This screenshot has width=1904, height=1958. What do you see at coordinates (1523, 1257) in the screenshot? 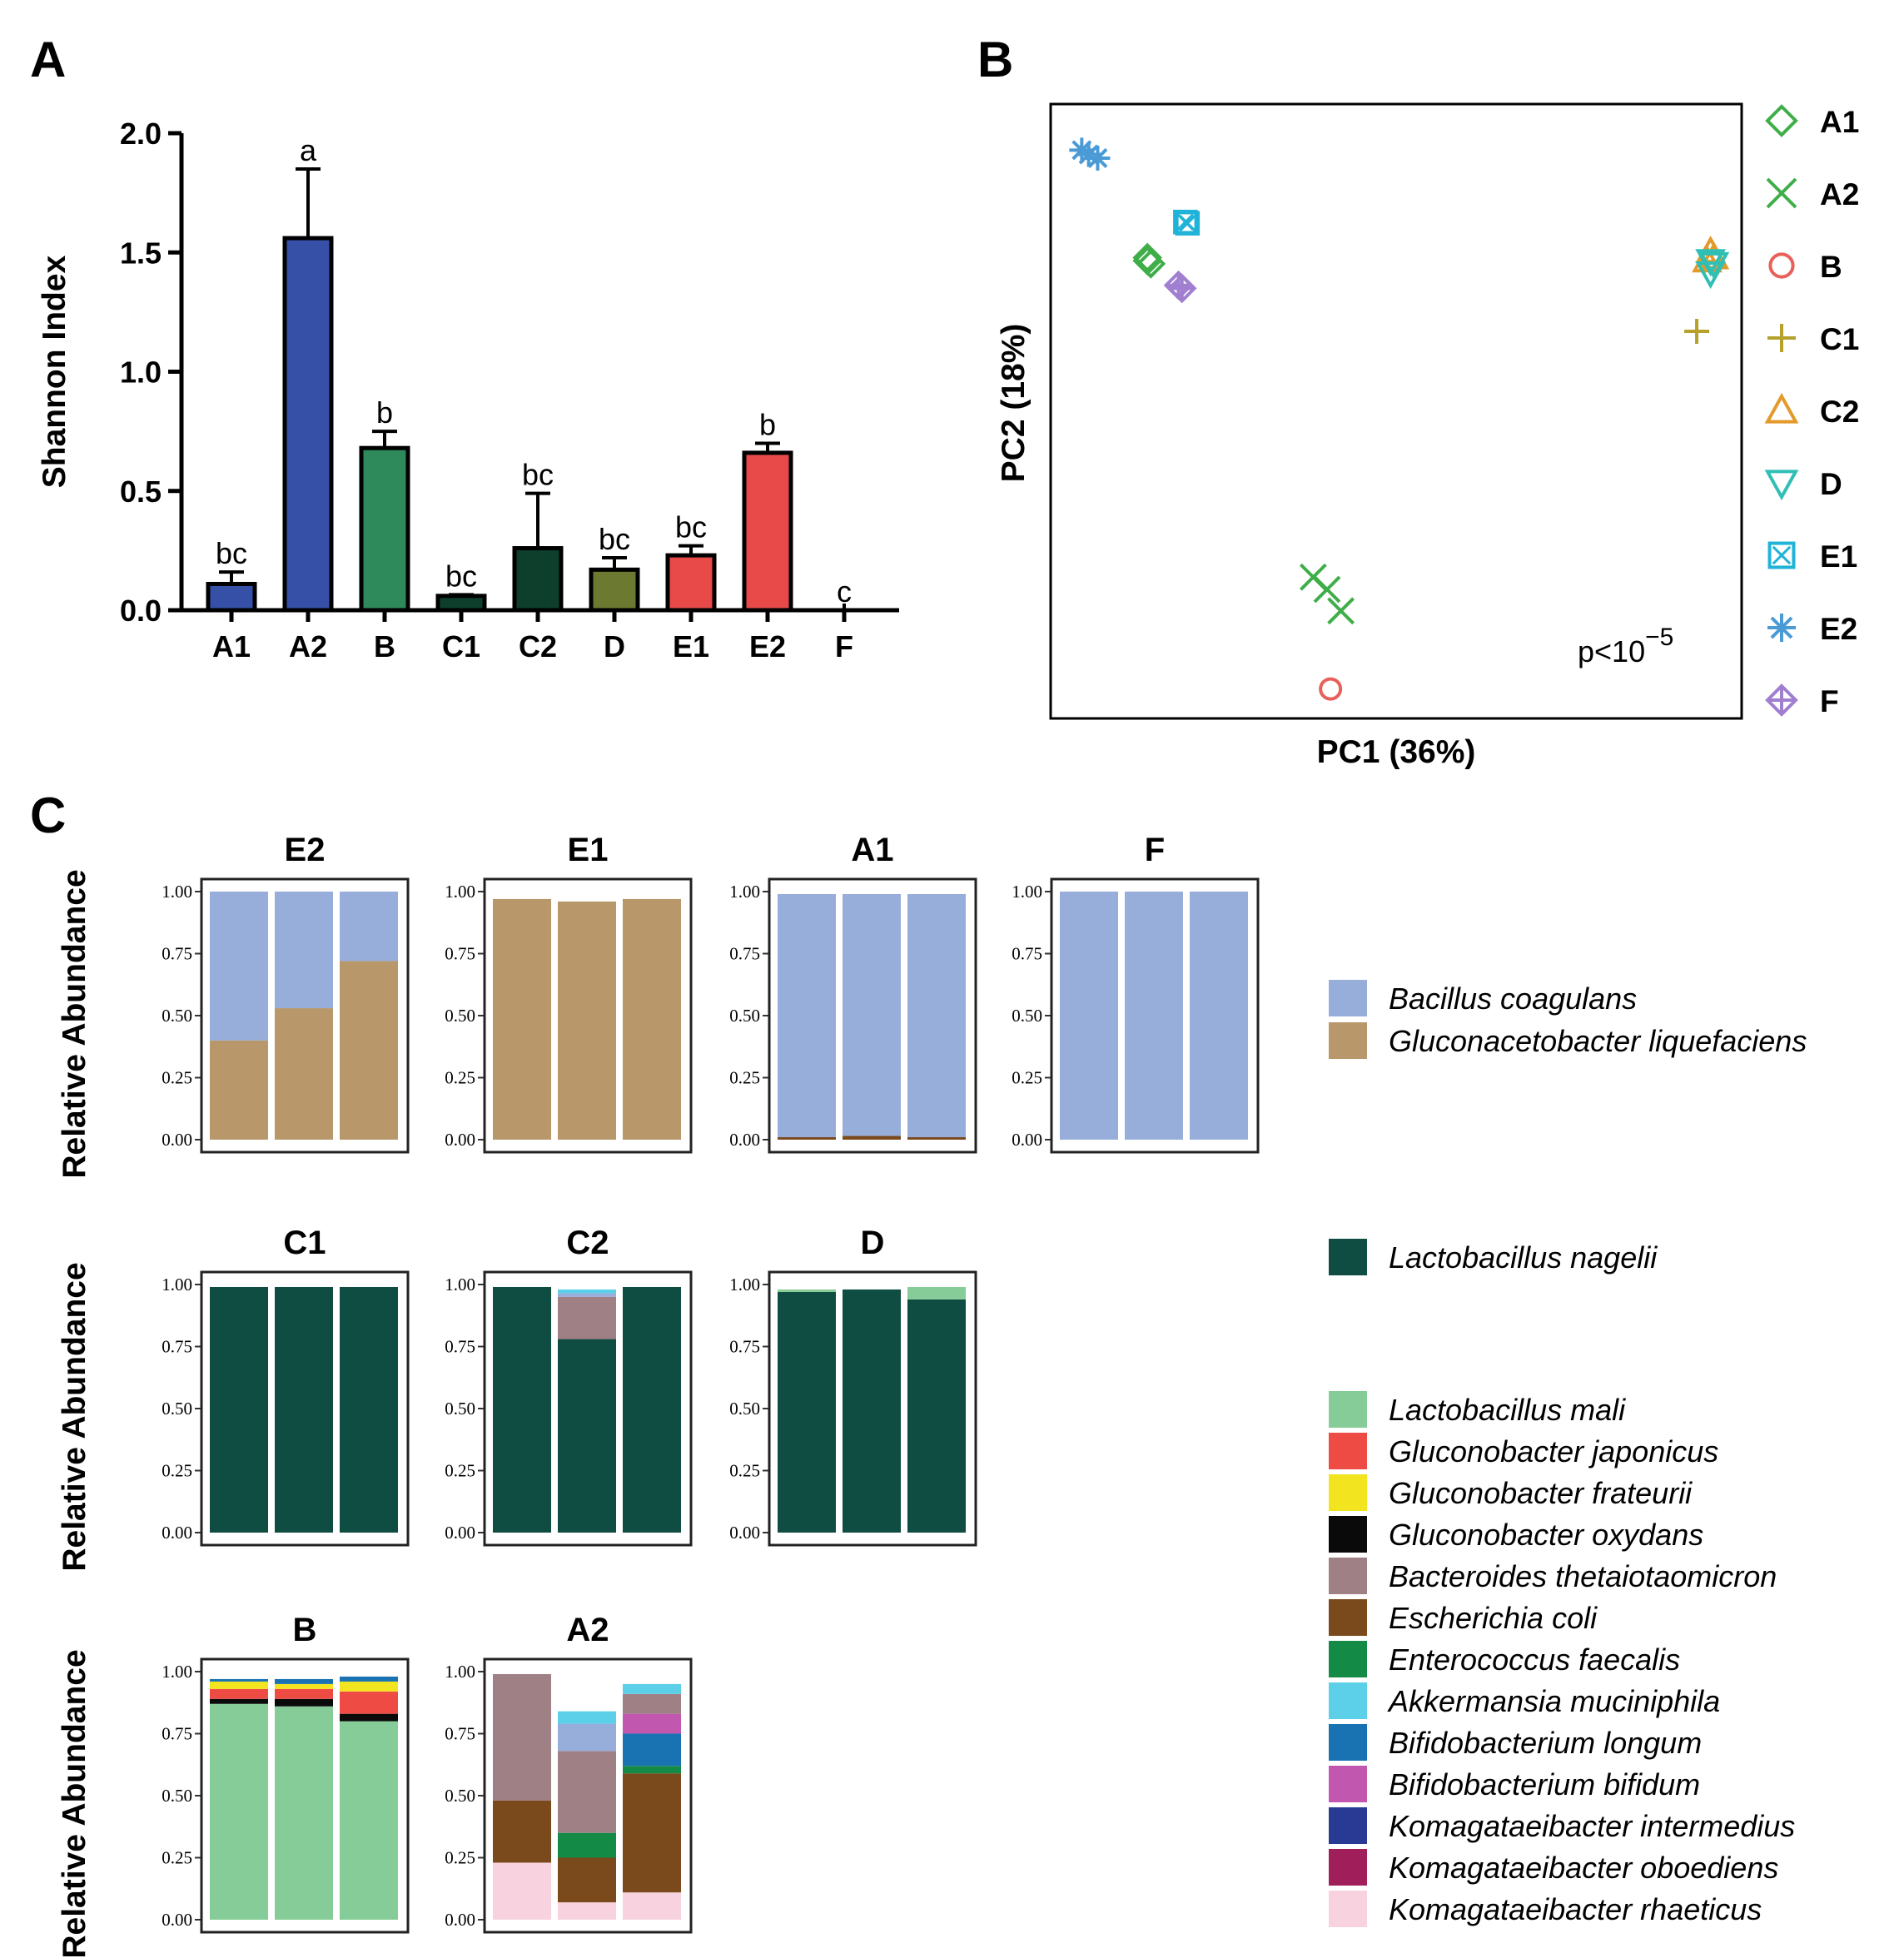
I see `legend-label-lactobacillus-nagelii: Lactobacillus nagelii` at bounding box center [1523, 1257].